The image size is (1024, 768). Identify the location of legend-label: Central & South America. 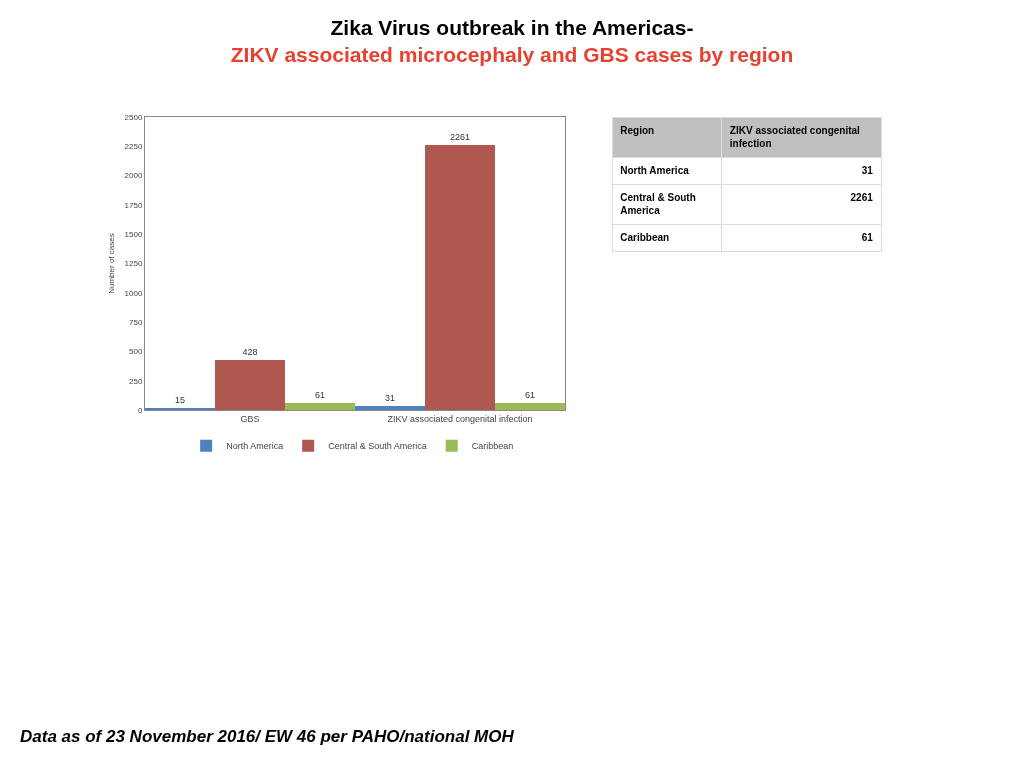
(377, 446).